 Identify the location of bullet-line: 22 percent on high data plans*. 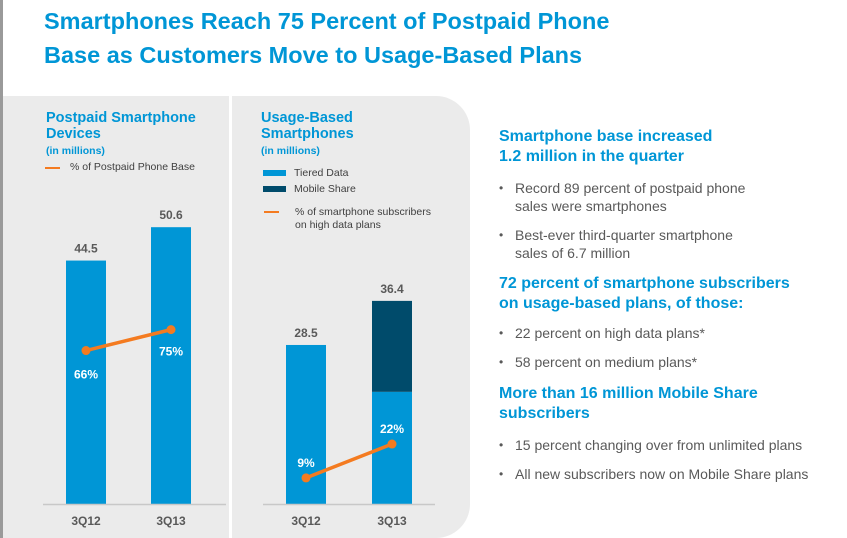
(610, 333).